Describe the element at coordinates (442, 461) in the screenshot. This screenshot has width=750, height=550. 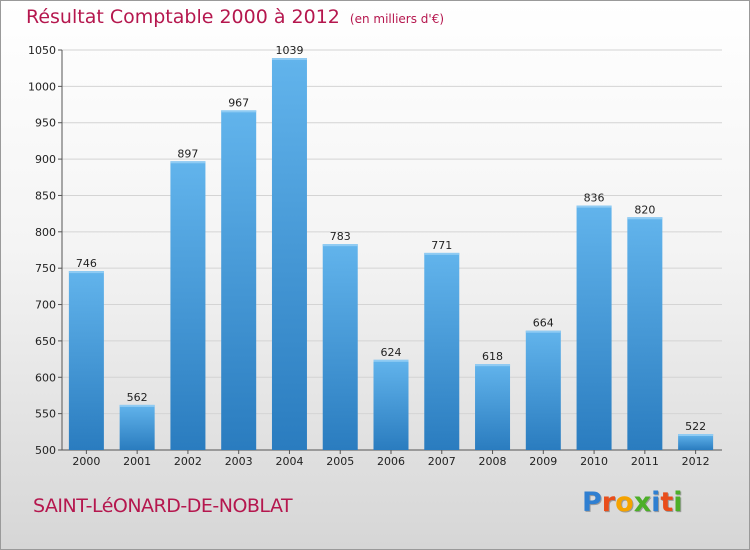
I see `x-tick-label-2007: 2007` at that location.